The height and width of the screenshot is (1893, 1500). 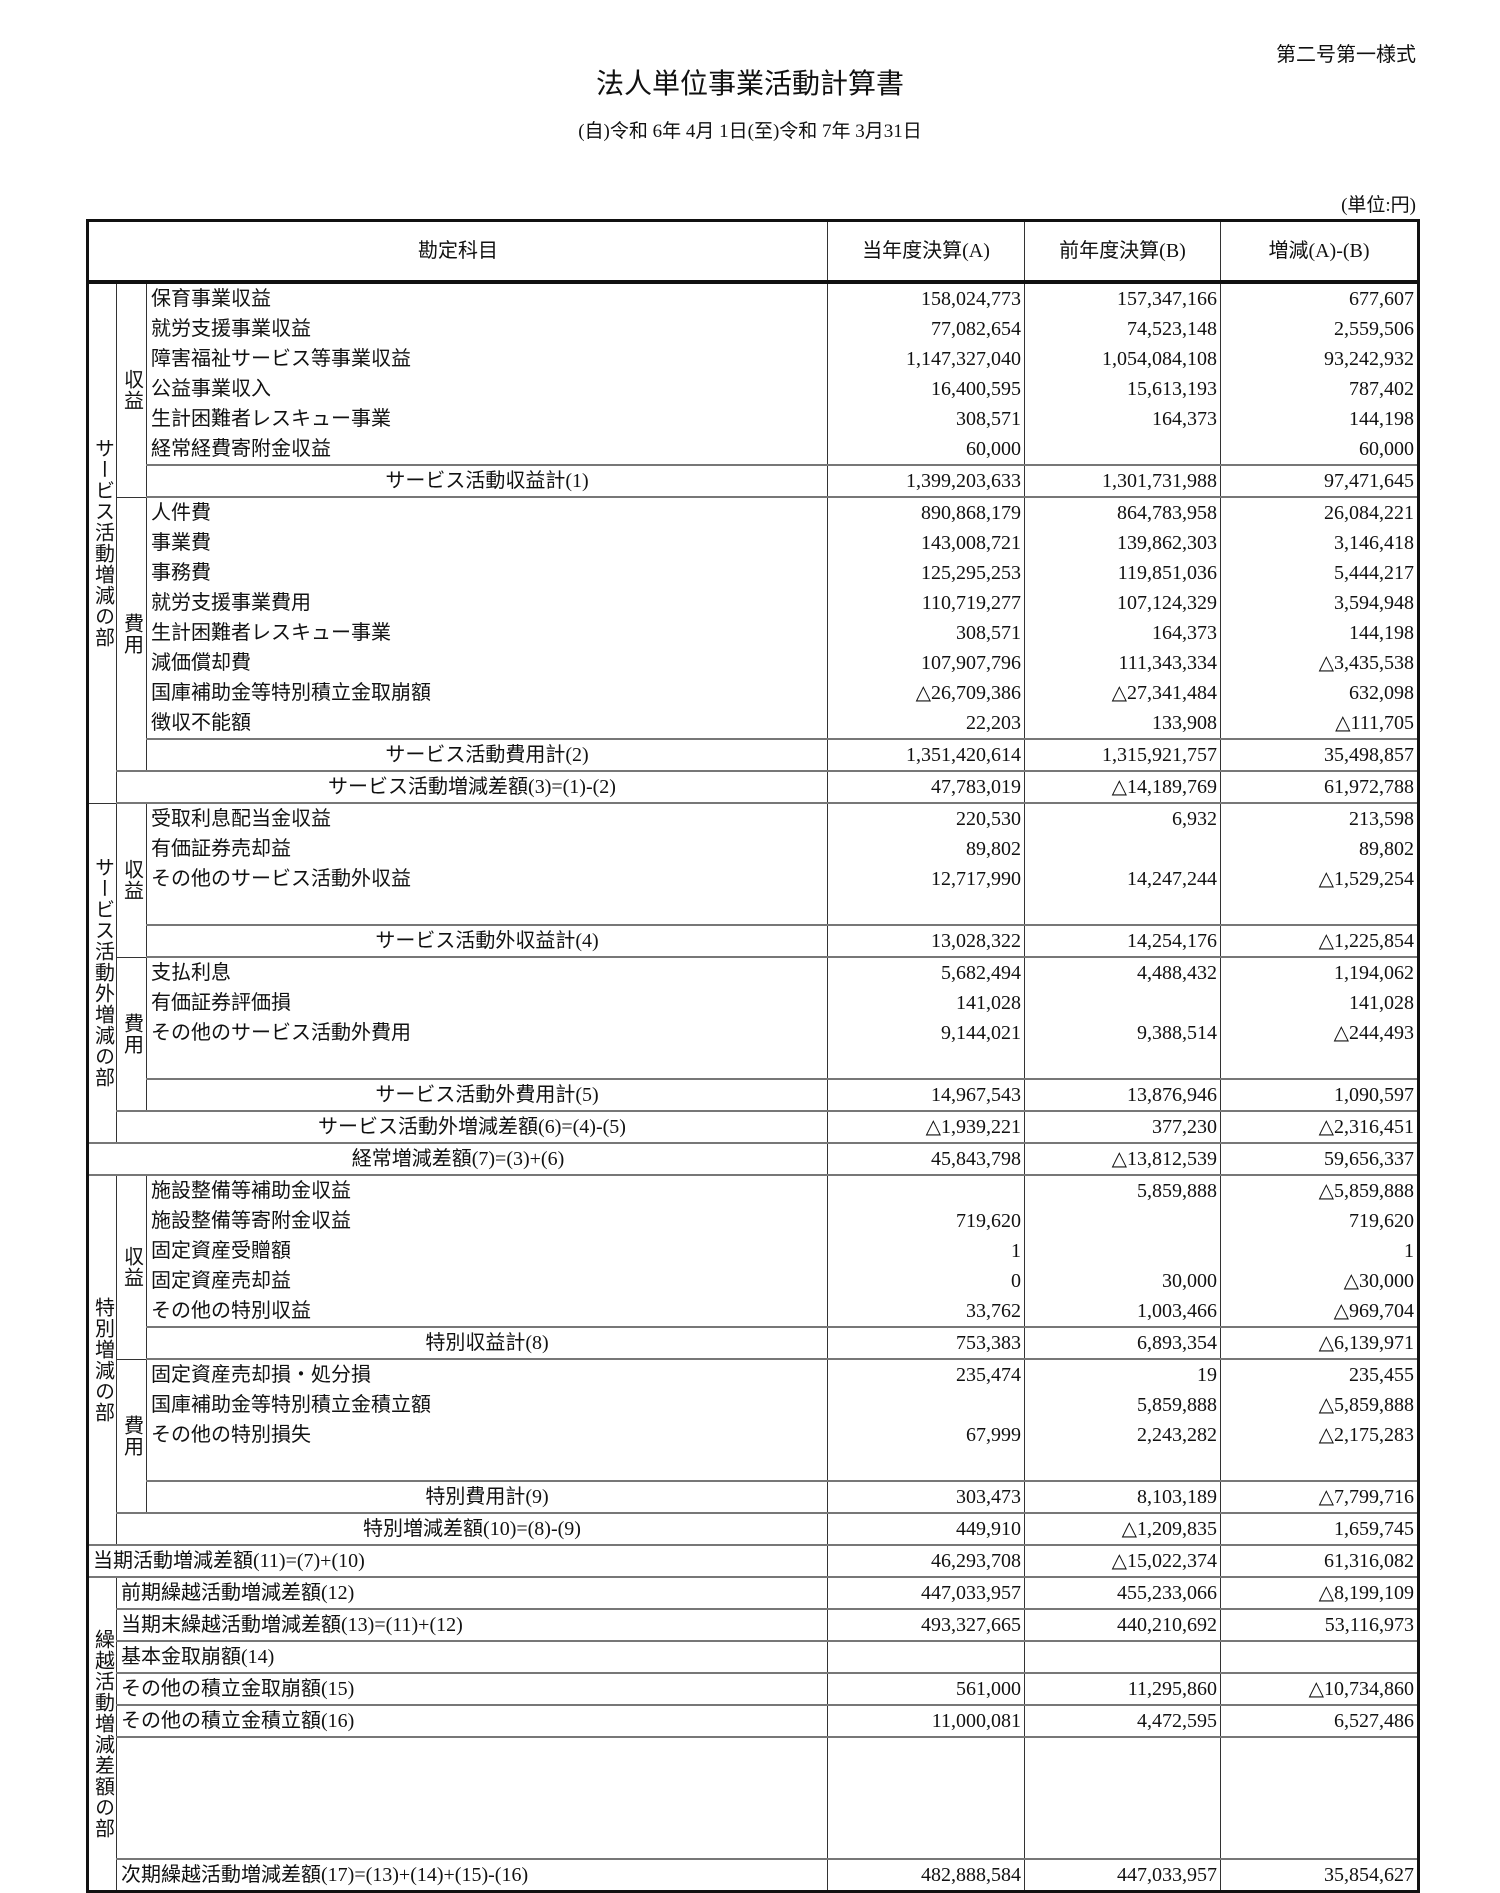 I want to click on account-current-year: 719,620, so click(x=926, y=1221).